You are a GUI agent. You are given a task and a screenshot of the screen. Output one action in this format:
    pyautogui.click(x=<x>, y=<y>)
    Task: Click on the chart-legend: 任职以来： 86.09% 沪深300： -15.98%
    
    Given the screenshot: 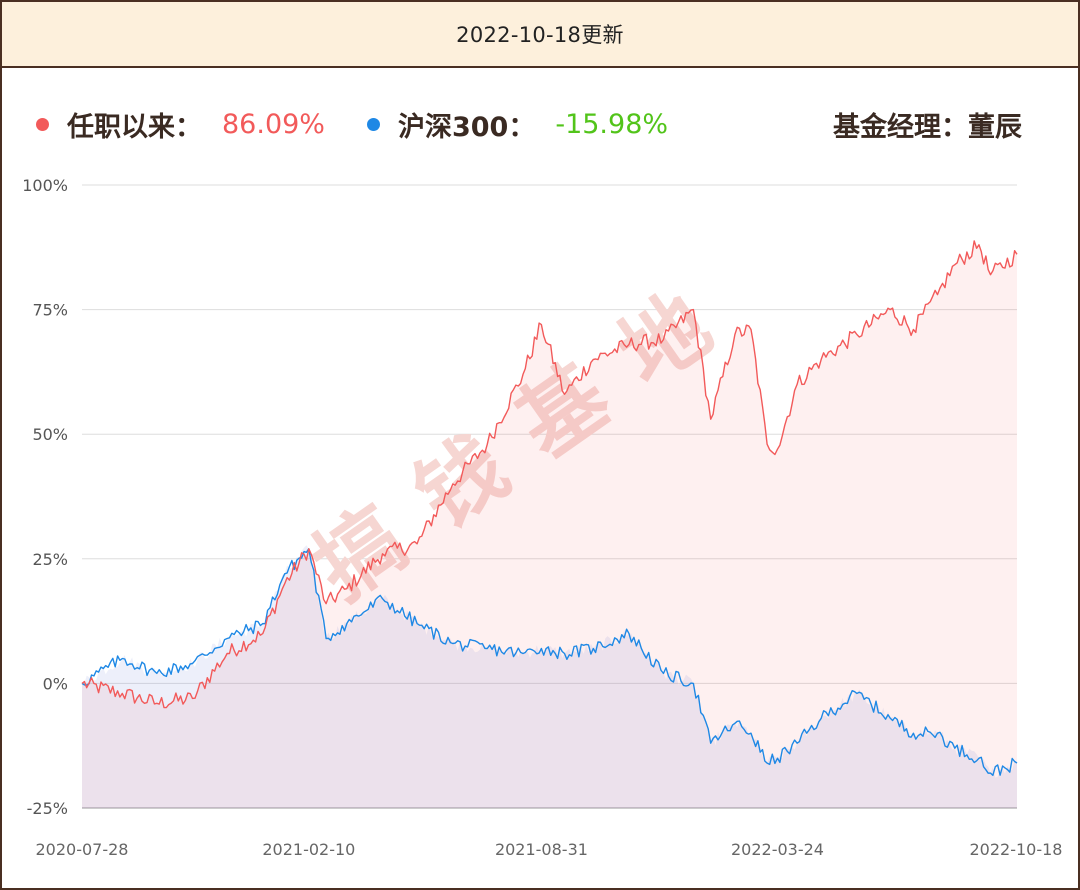 What is the action you would take?
    pyautogui.click(x=373, y=124)
    